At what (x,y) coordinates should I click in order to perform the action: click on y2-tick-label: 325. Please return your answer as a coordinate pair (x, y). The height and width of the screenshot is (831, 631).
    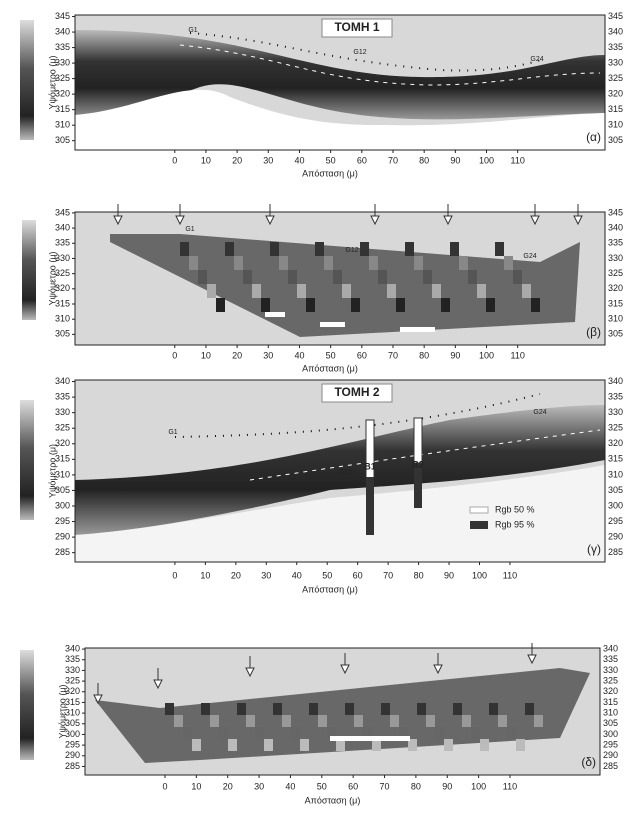
    Looking at the image, I should click on (615, 78).